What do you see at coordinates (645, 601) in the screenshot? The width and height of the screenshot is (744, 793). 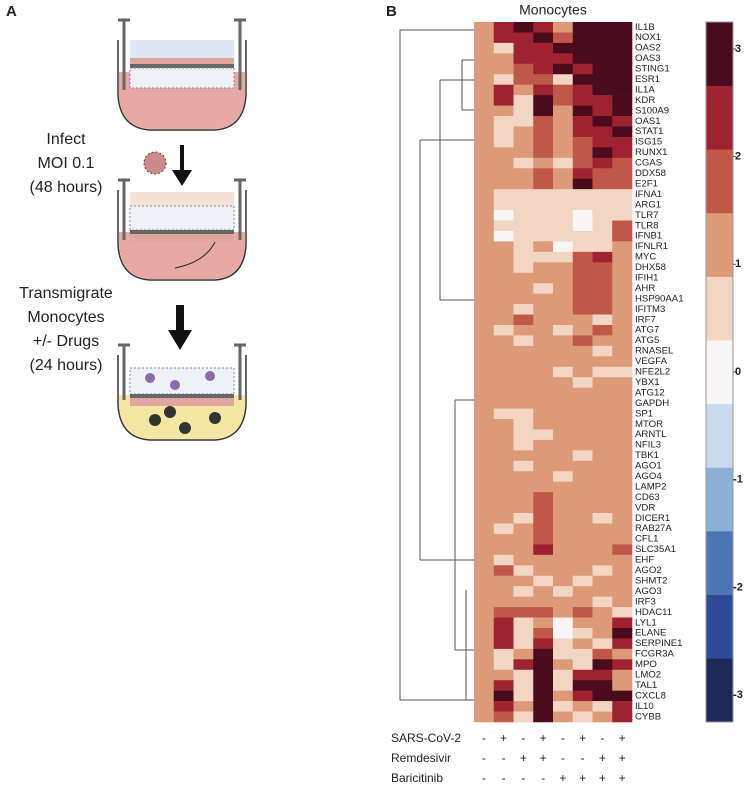 I see `row-label: IRF3` at bounding box center [645, 601].